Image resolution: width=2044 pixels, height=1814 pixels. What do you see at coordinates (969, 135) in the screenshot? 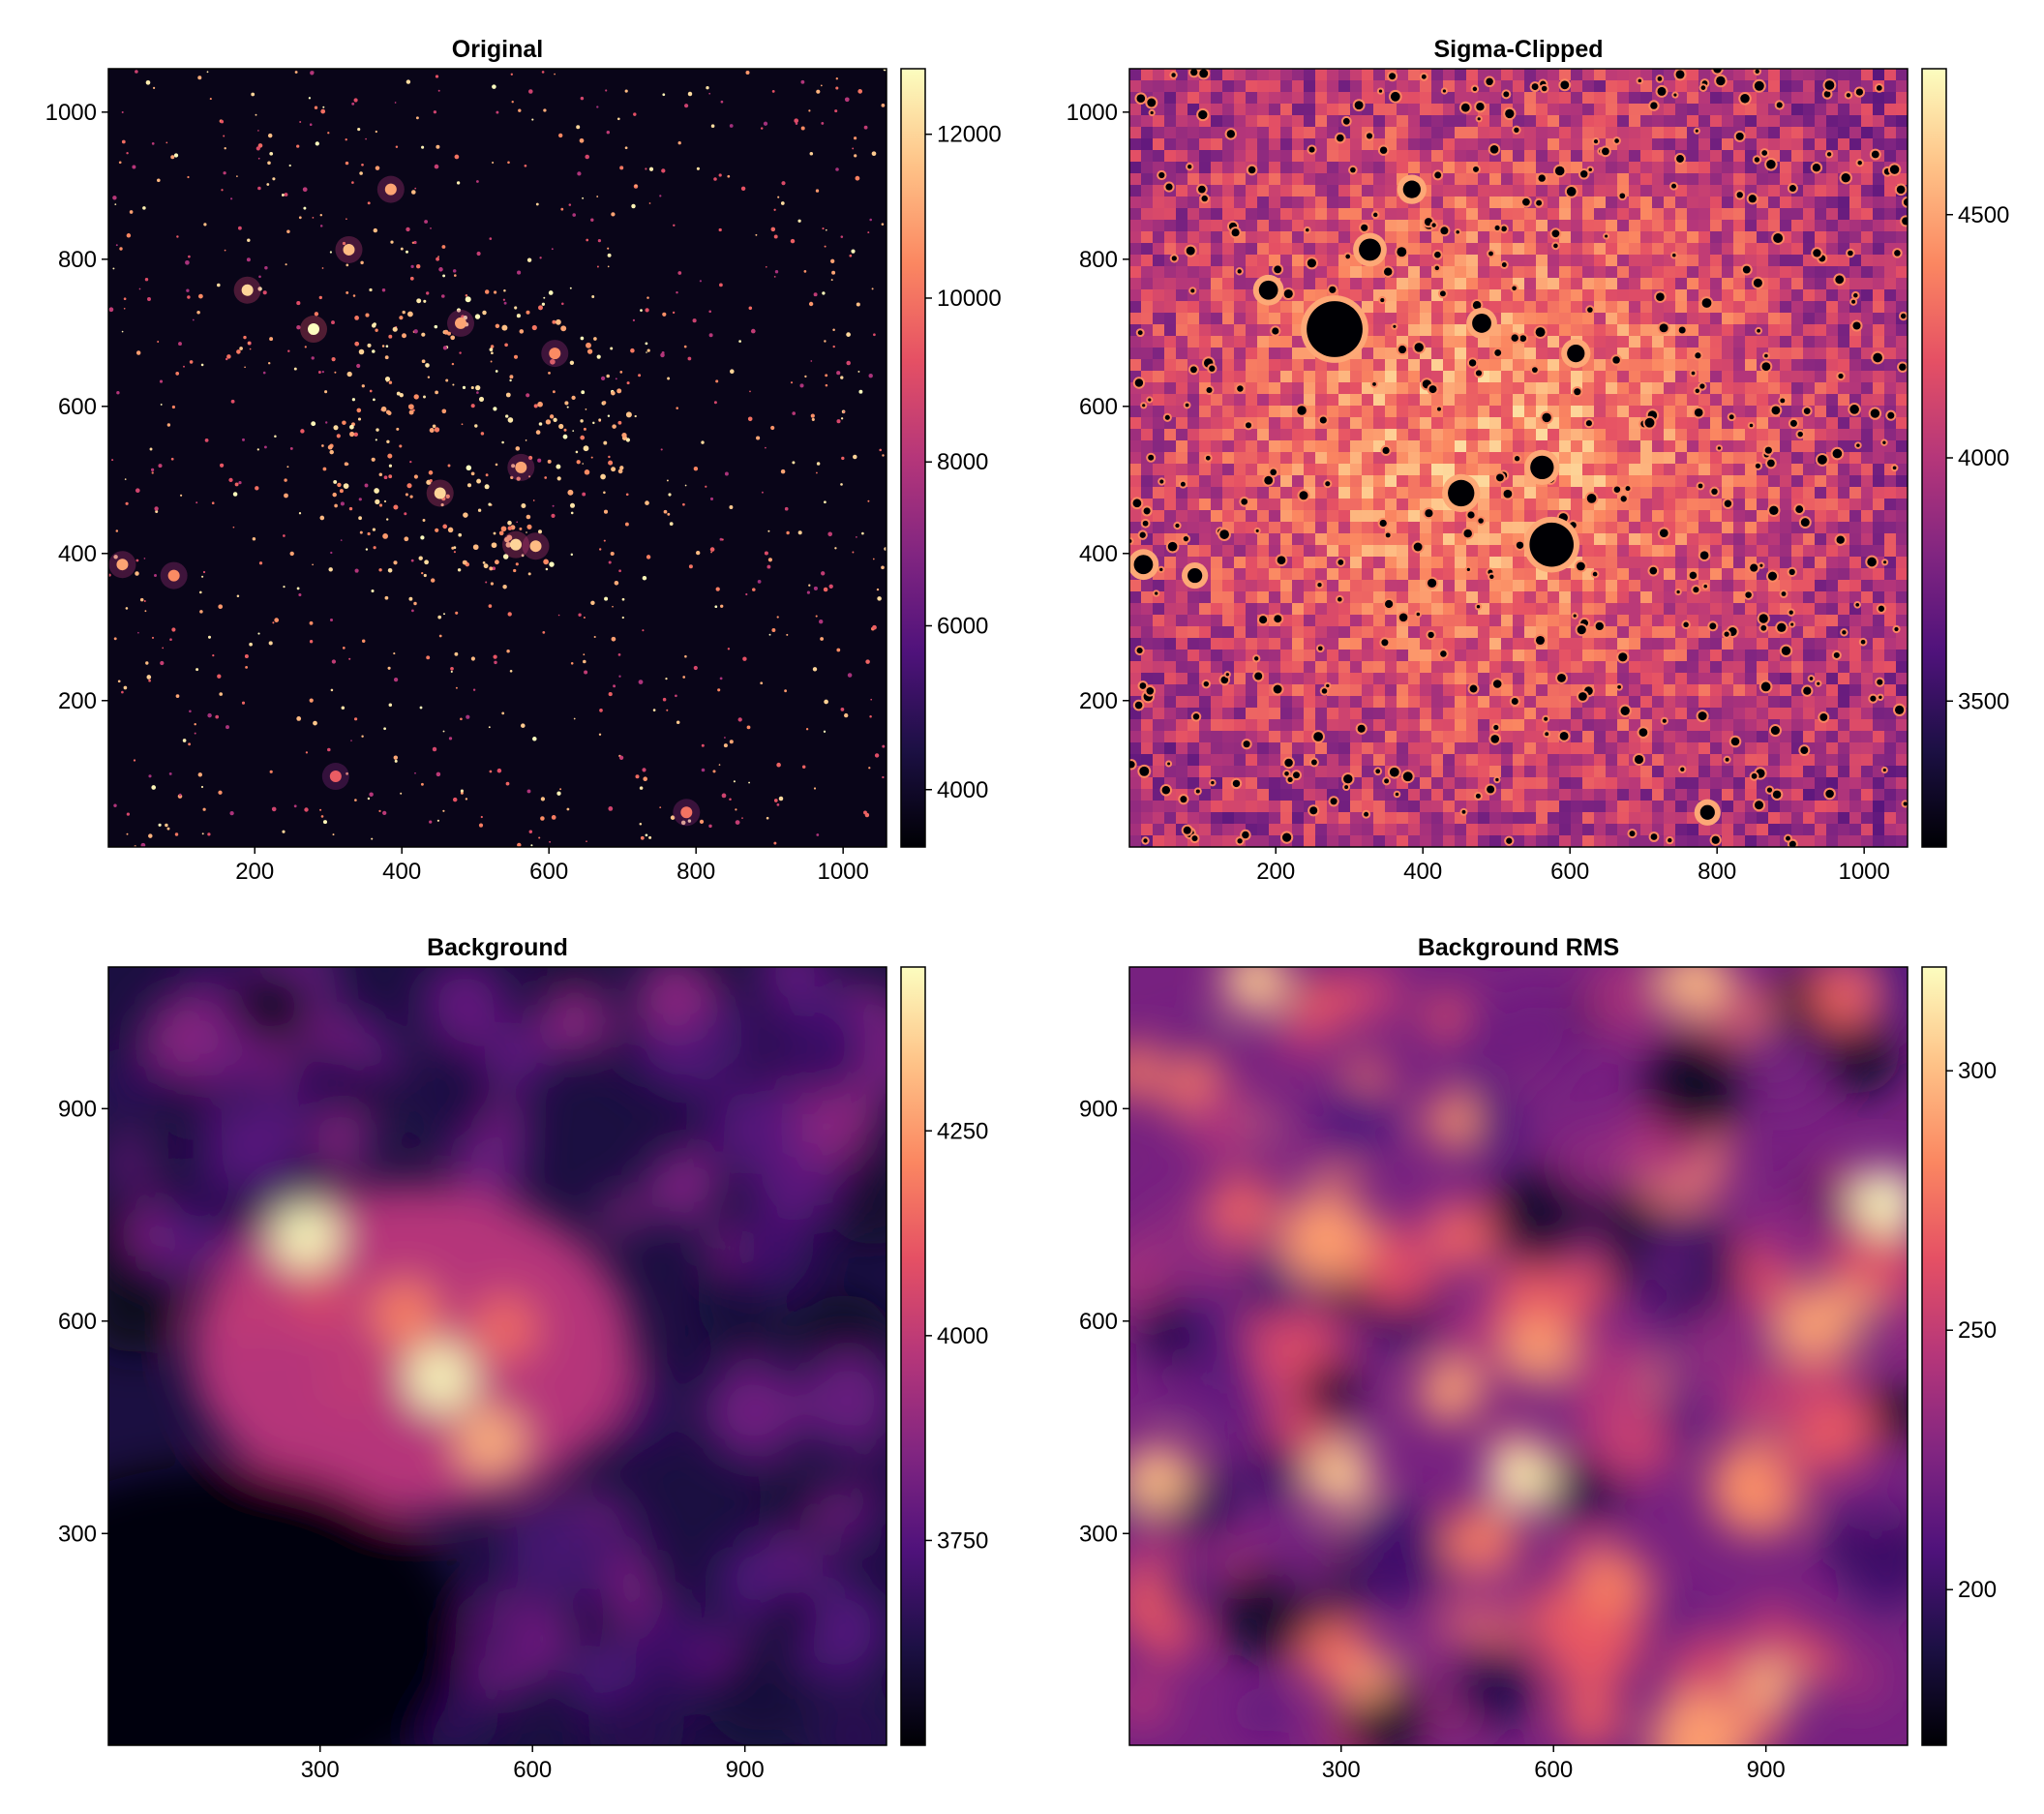
I see `colorbar-tick-label: 12000` at bounding box center [969, 135].